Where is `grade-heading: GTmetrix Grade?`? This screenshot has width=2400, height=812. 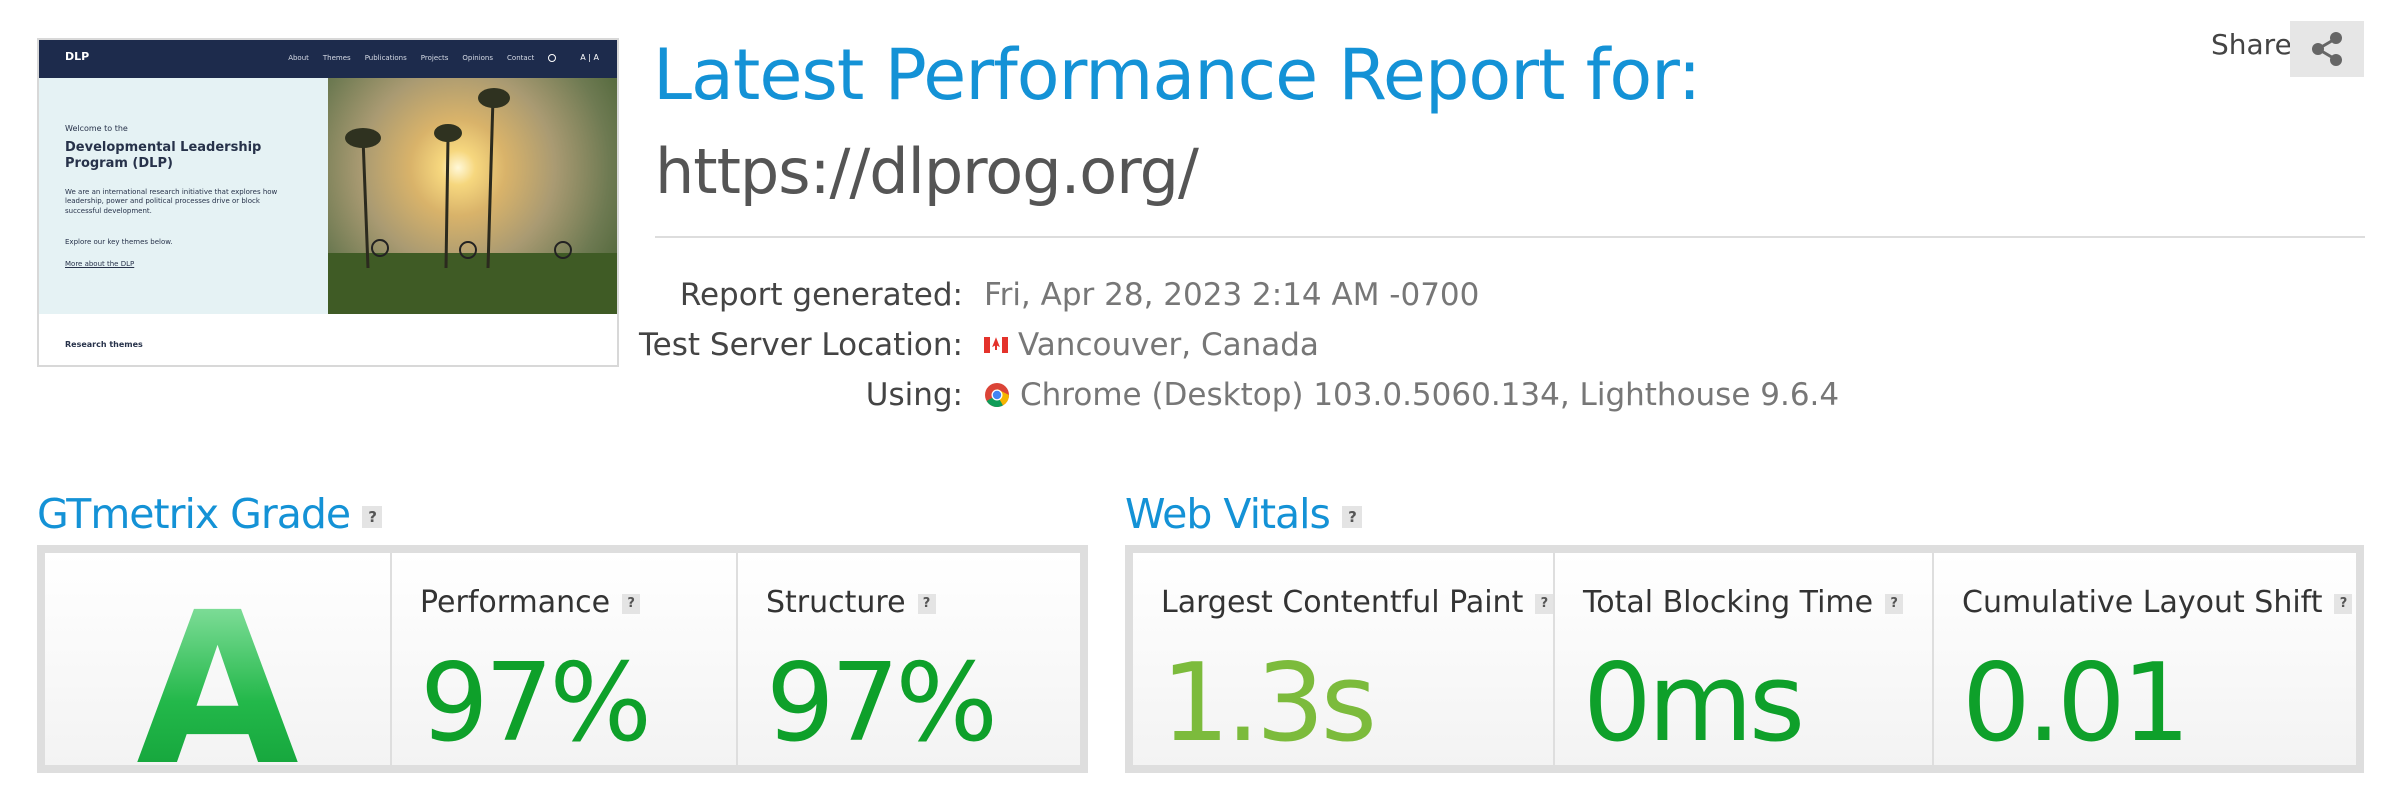 grade-heading: GTmetrix Grade? is located at coordinates (210, 514).